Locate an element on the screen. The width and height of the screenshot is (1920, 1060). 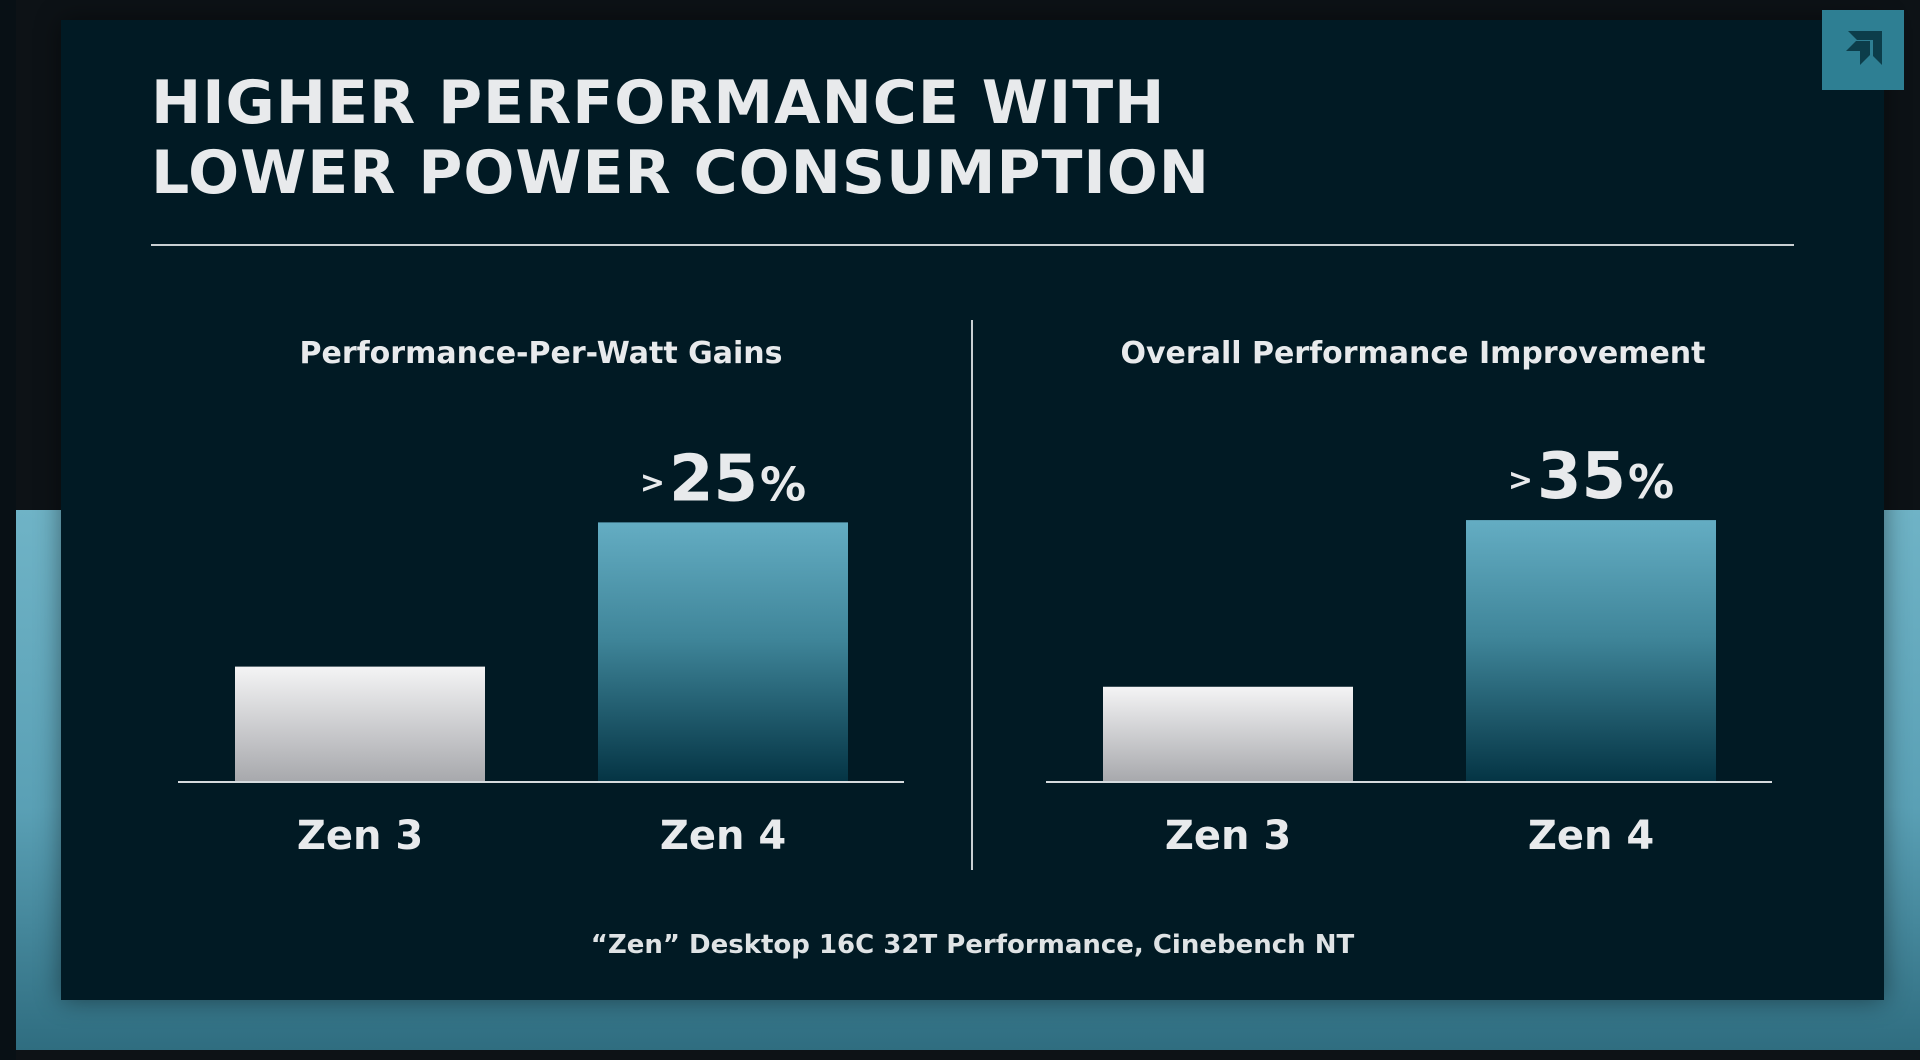
data-label: >25% is located at coordinates (723, 479).